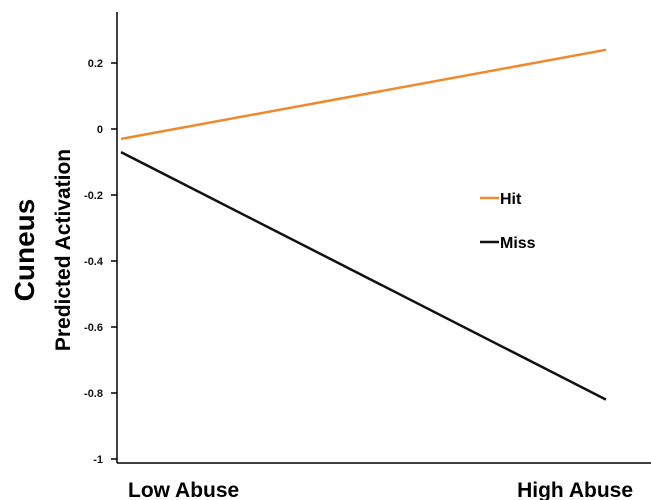 The height and width of the screenshot is (500, 651). What do you see at coordinates (363, 94) in the screenshot?
I see `series-line-hit` at bounding box center [363, 94].